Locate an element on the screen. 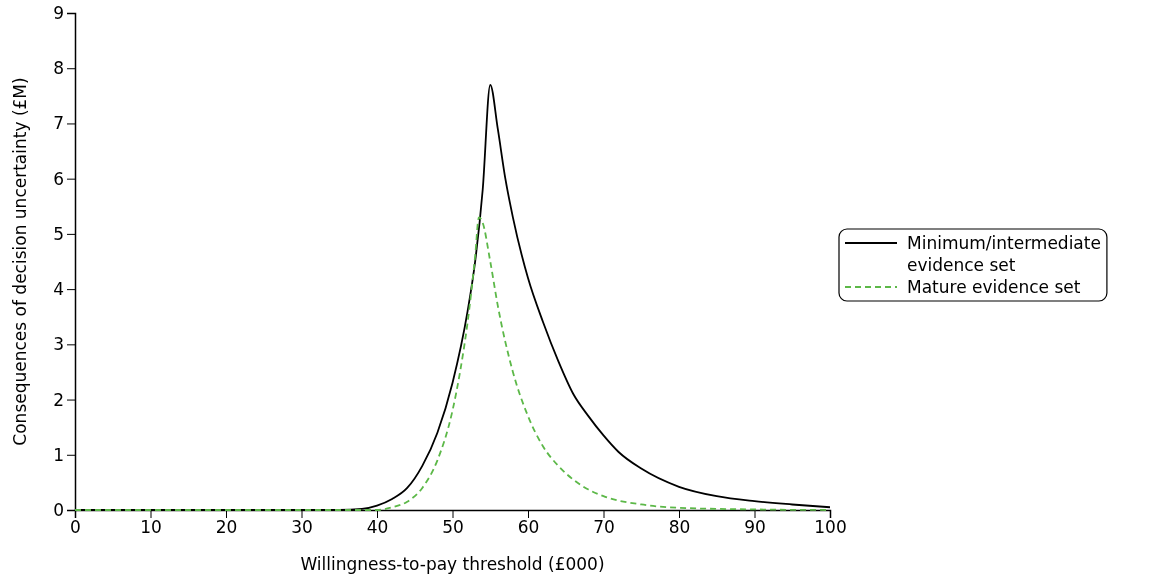 The height and width of the screenshot is (578, 1162). y-tick-label: 1 is located at coordinates (58, 454).